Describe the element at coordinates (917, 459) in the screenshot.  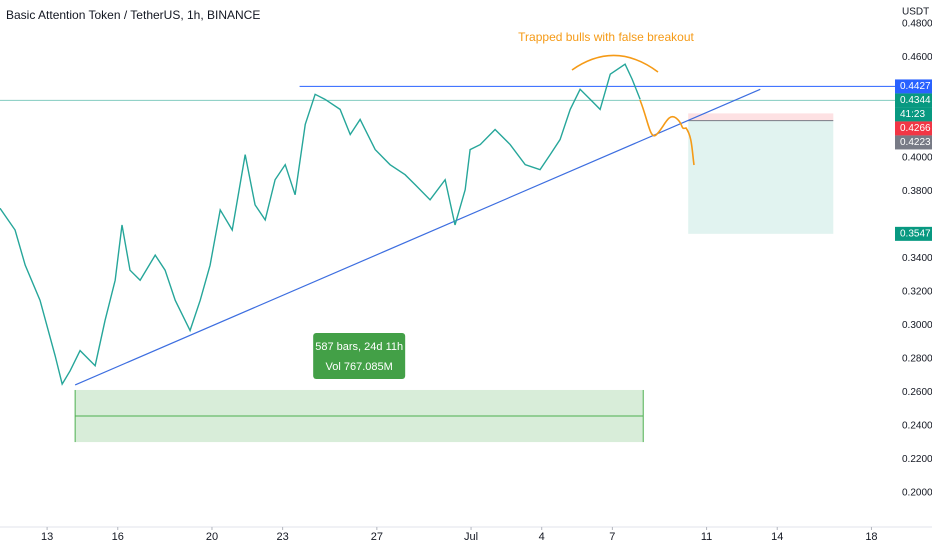
I see `y-tick-label: 0.2200` at that location.